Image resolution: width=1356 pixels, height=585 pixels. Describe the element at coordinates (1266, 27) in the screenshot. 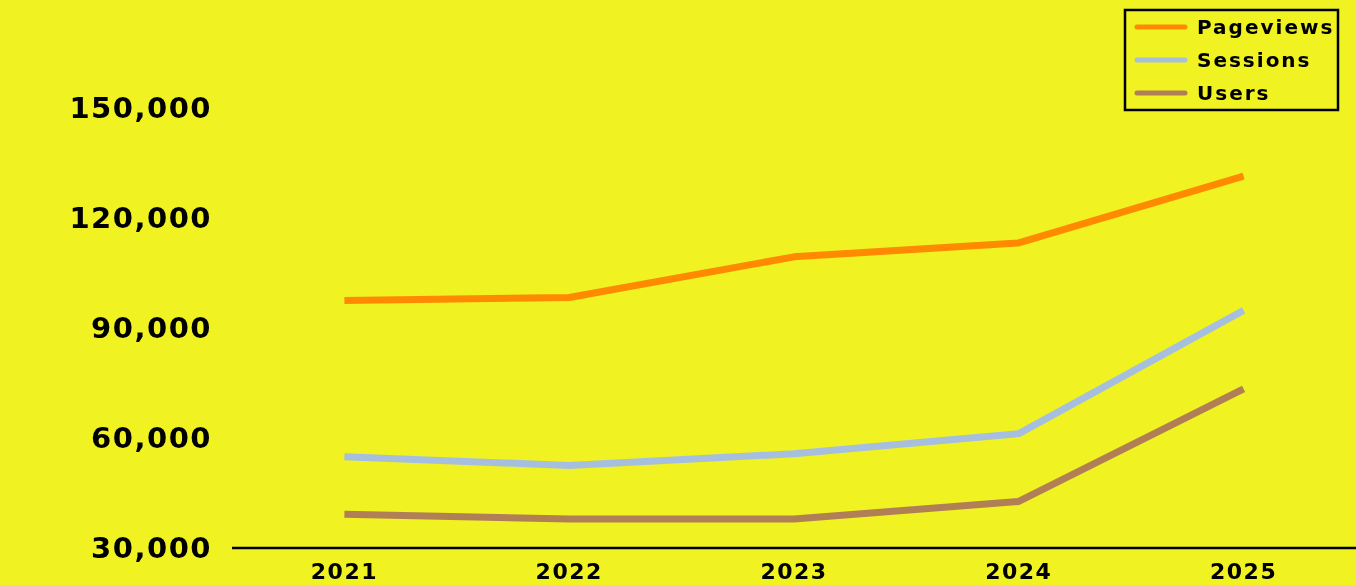

I see `legend-label: Pageviews` at that location.